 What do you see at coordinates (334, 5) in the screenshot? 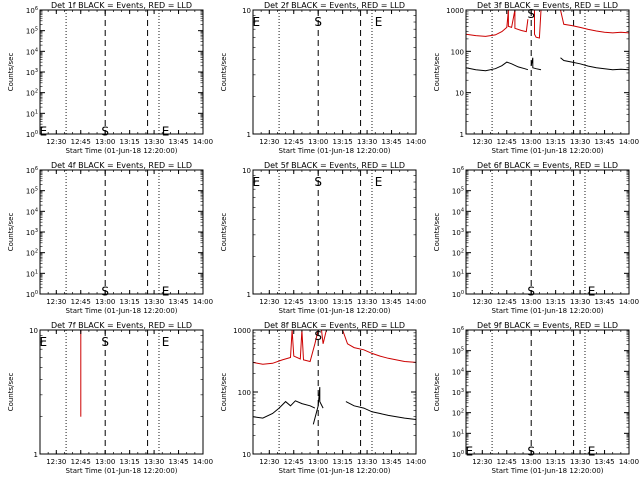
I see `panel-title: Det 2f BLACK = Events, RED = LLD` at bounding box center [334, 5].